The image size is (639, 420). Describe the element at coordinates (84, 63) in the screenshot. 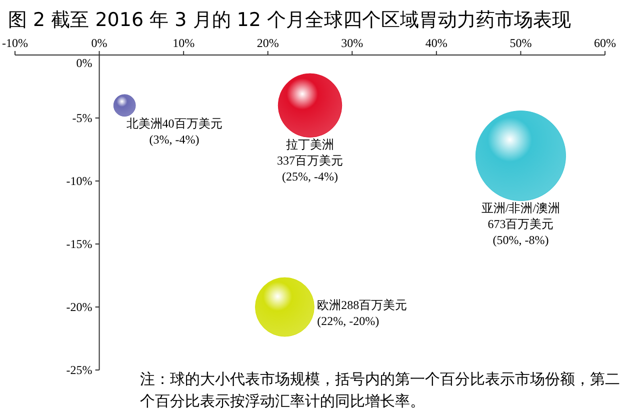

I see `y-tick-label: 0%` at that location.